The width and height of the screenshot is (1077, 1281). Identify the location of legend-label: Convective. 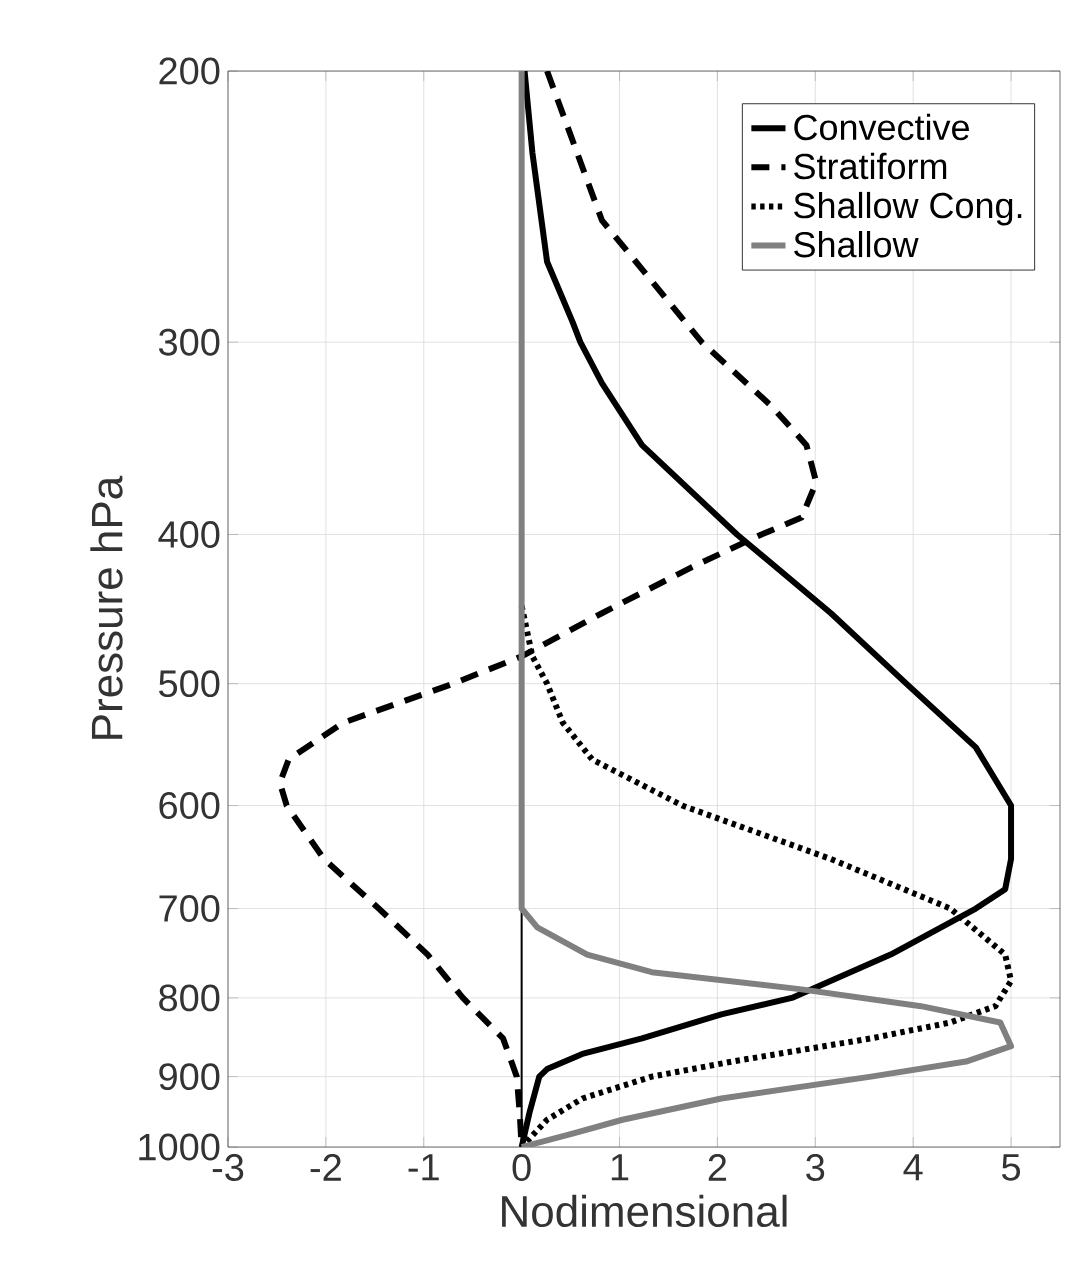
(881, 127).